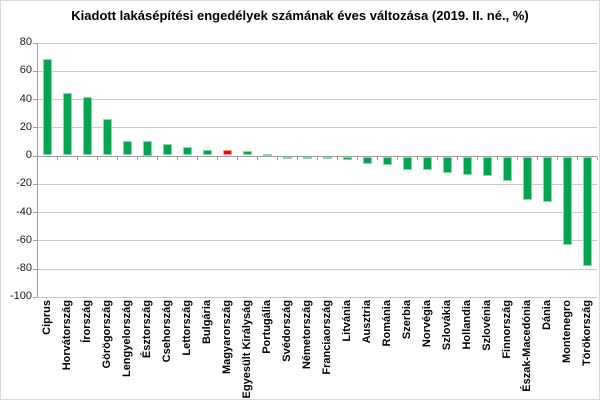 This screenshot has height=400, width=600. What do you see at coordinates (207, 322) in the screenshot?
I see `x-axis-label: Bulgária` at bounding box center [207, 322].